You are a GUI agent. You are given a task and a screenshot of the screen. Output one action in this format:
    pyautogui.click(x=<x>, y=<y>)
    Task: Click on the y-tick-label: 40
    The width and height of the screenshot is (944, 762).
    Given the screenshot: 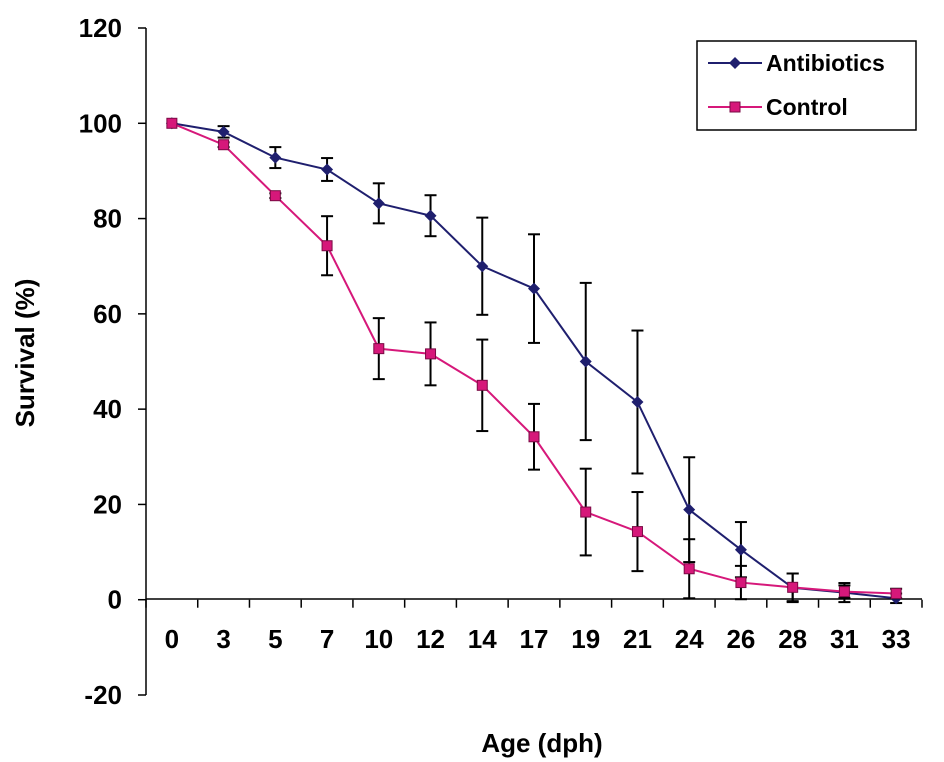 What is the action you would take?
    pyautogui.click(x=107, y=409)
    